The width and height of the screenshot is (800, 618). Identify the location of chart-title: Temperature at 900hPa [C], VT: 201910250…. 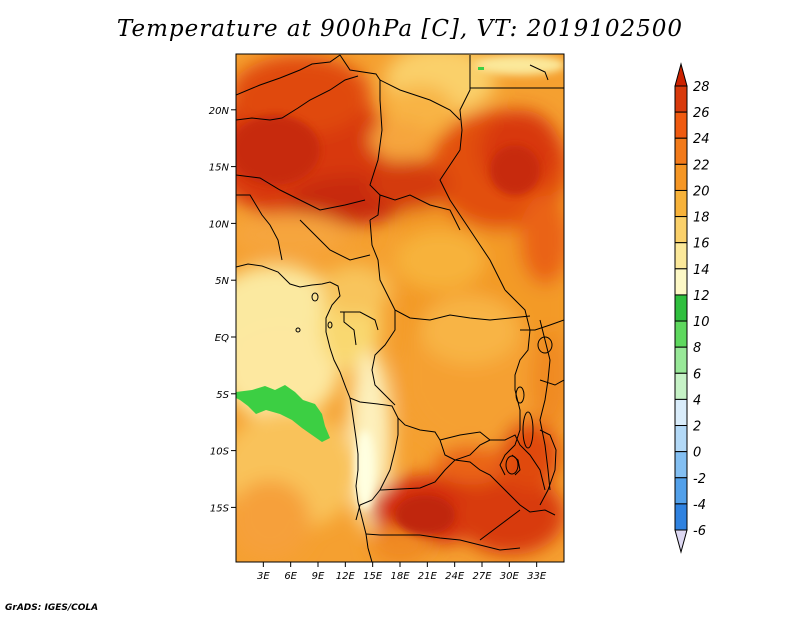
(400, 29).